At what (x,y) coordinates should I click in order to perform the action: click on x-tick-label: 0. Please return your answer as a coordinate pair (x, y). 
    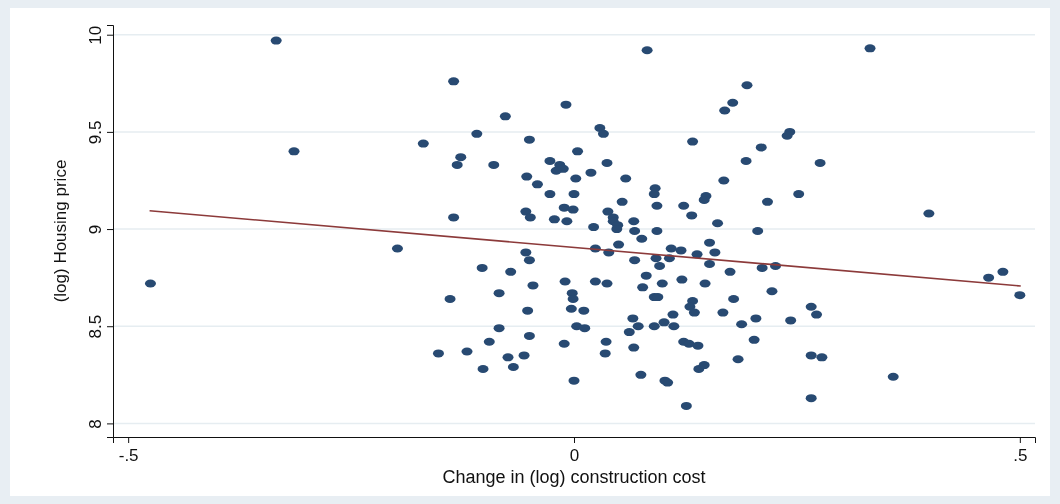
    Looking at the image, I should click on (574, 456).